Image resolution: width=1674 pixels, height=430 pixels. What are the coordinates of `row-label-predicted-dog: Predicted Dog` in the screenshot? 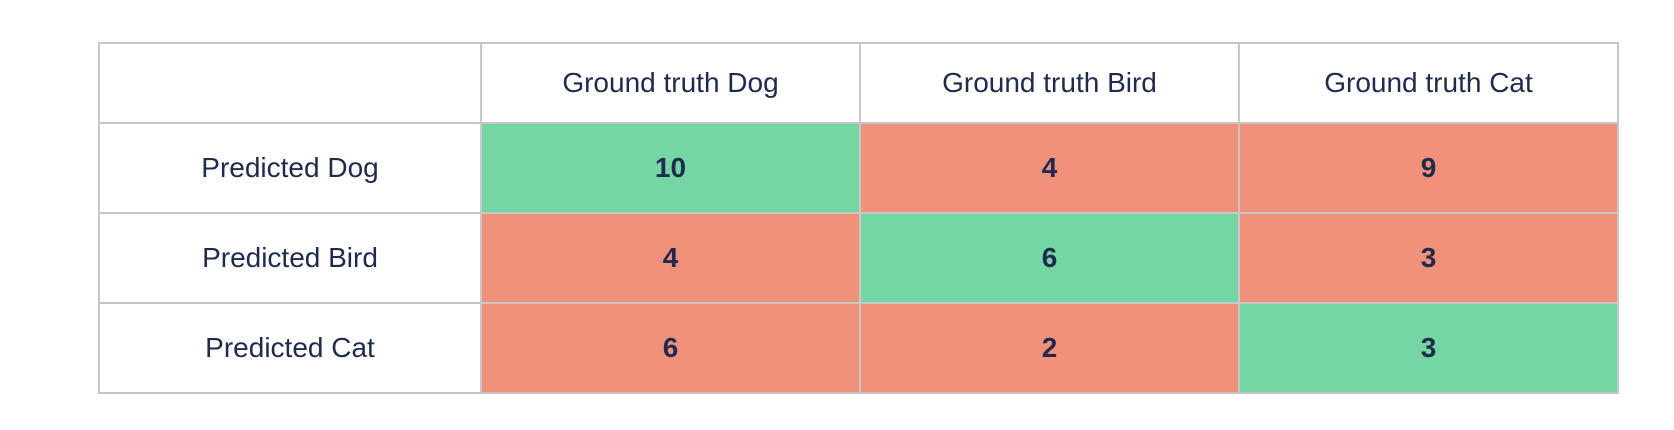 It's located at (290, 168).